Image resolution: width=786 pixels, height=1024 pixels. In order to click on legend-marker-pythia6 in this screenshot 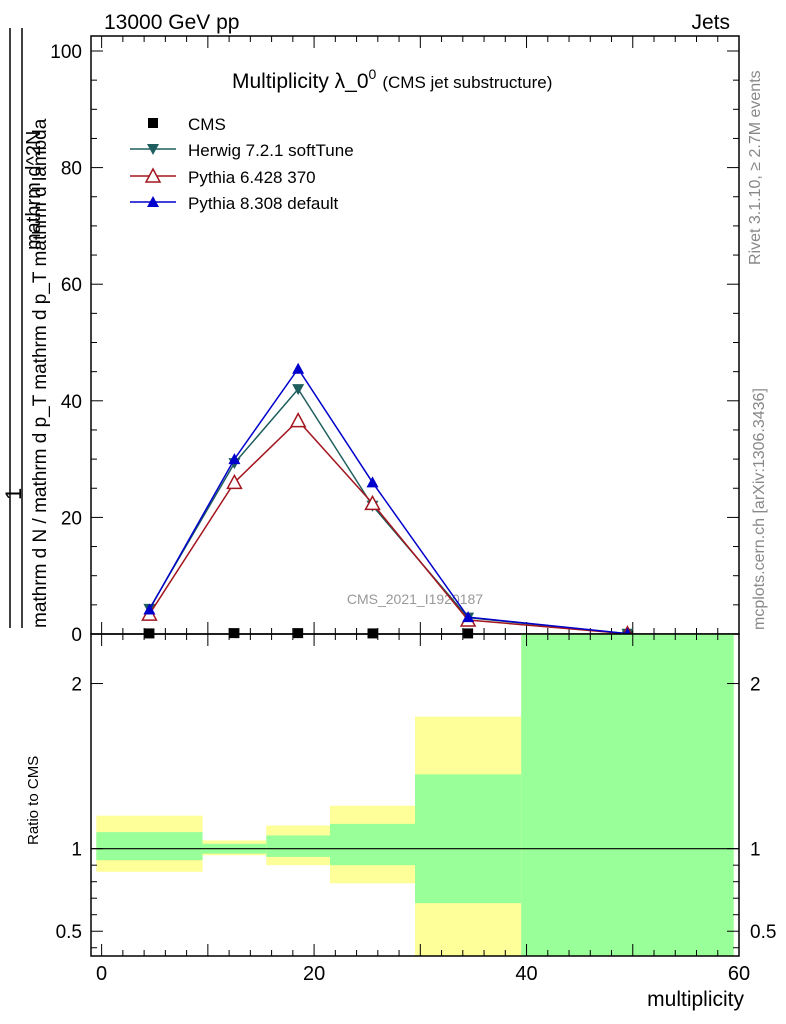, I will do `click(153, 175)`.